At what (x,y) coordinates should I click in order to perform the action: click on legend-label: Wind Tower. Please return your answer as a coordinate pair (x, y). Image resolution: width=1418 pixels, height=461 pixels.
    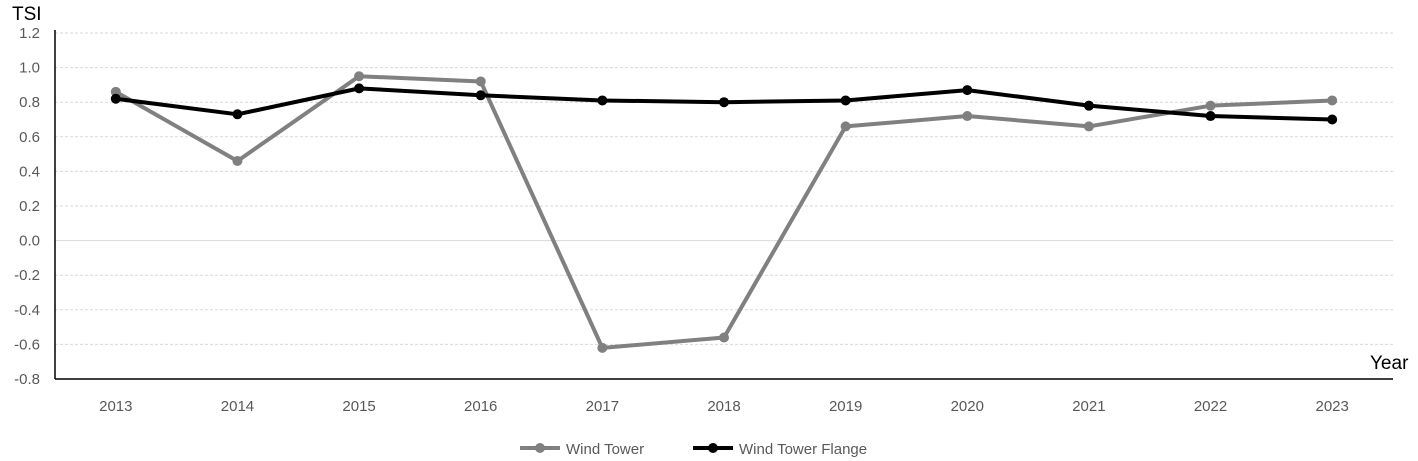
    Looking at the image, I should click on (605, 449).